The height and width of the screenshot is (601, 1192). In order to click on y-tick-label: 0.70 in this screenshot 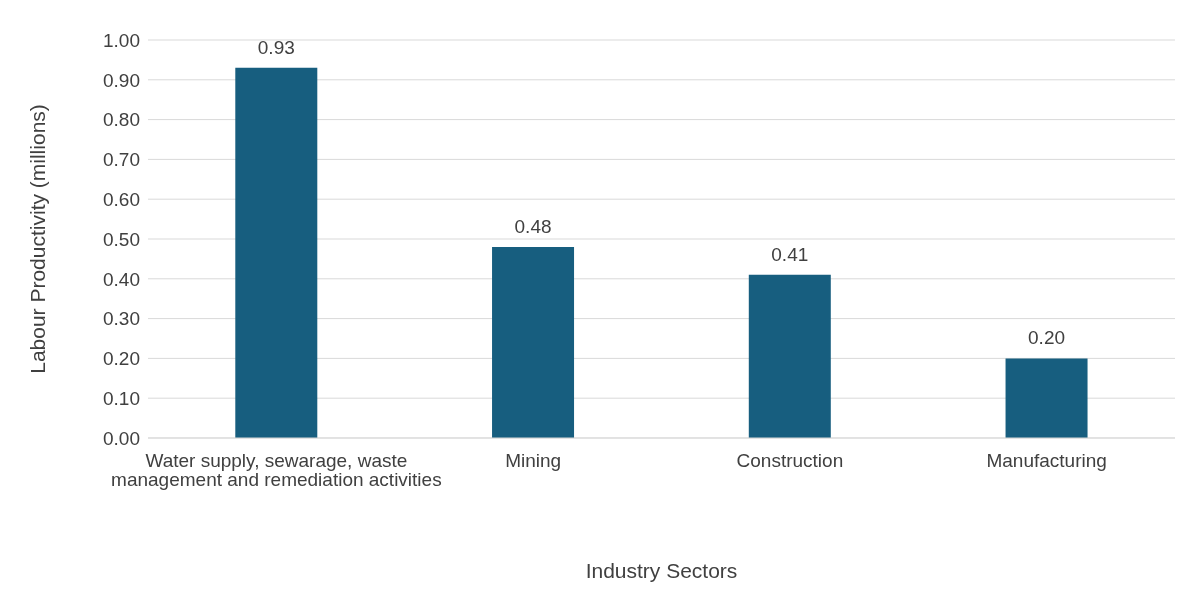, I will do `click(121, 160)`.